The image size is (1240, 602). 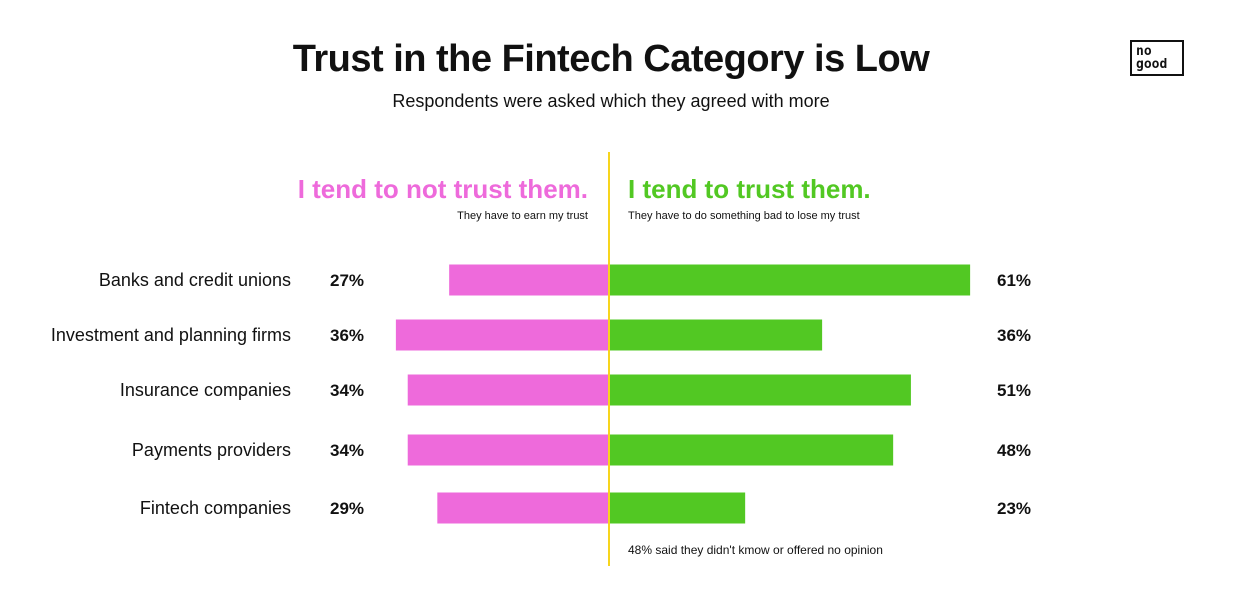 I want to click on bar-trust-banks-and-credit-unions, so click(x=790, y=280).